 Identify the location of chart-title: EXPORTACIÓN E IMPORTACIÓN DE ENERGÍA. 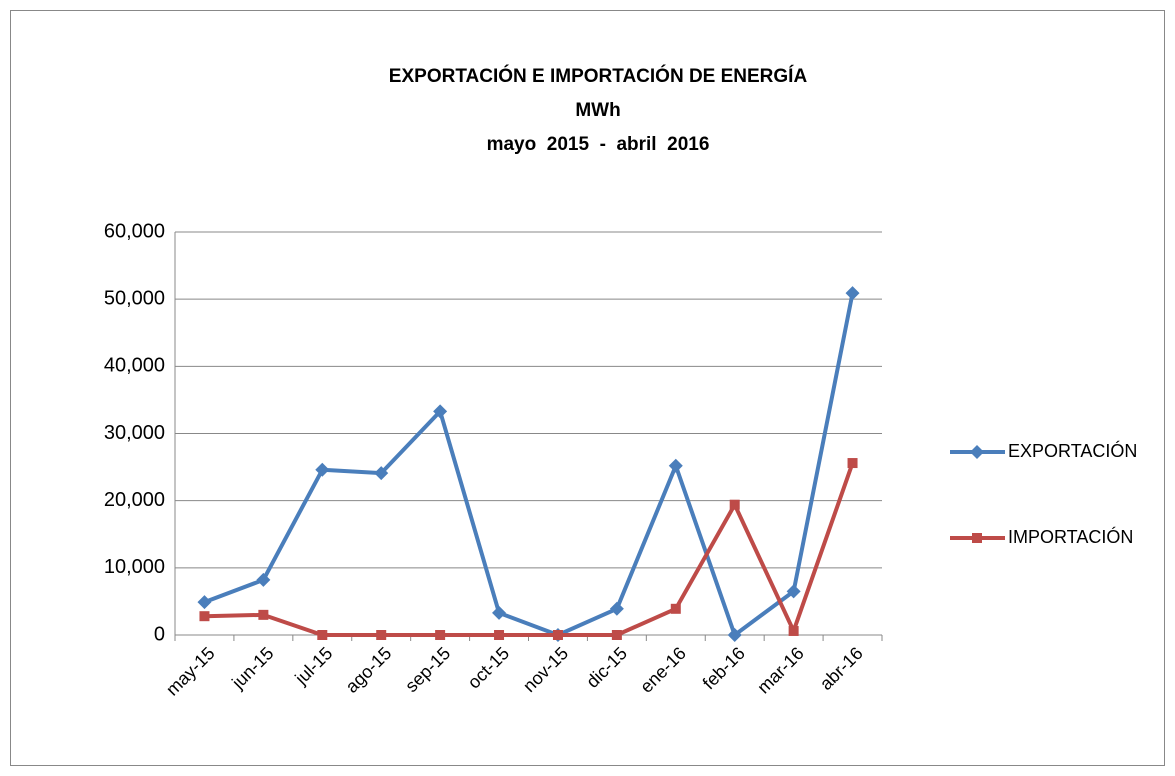
(598, 76).